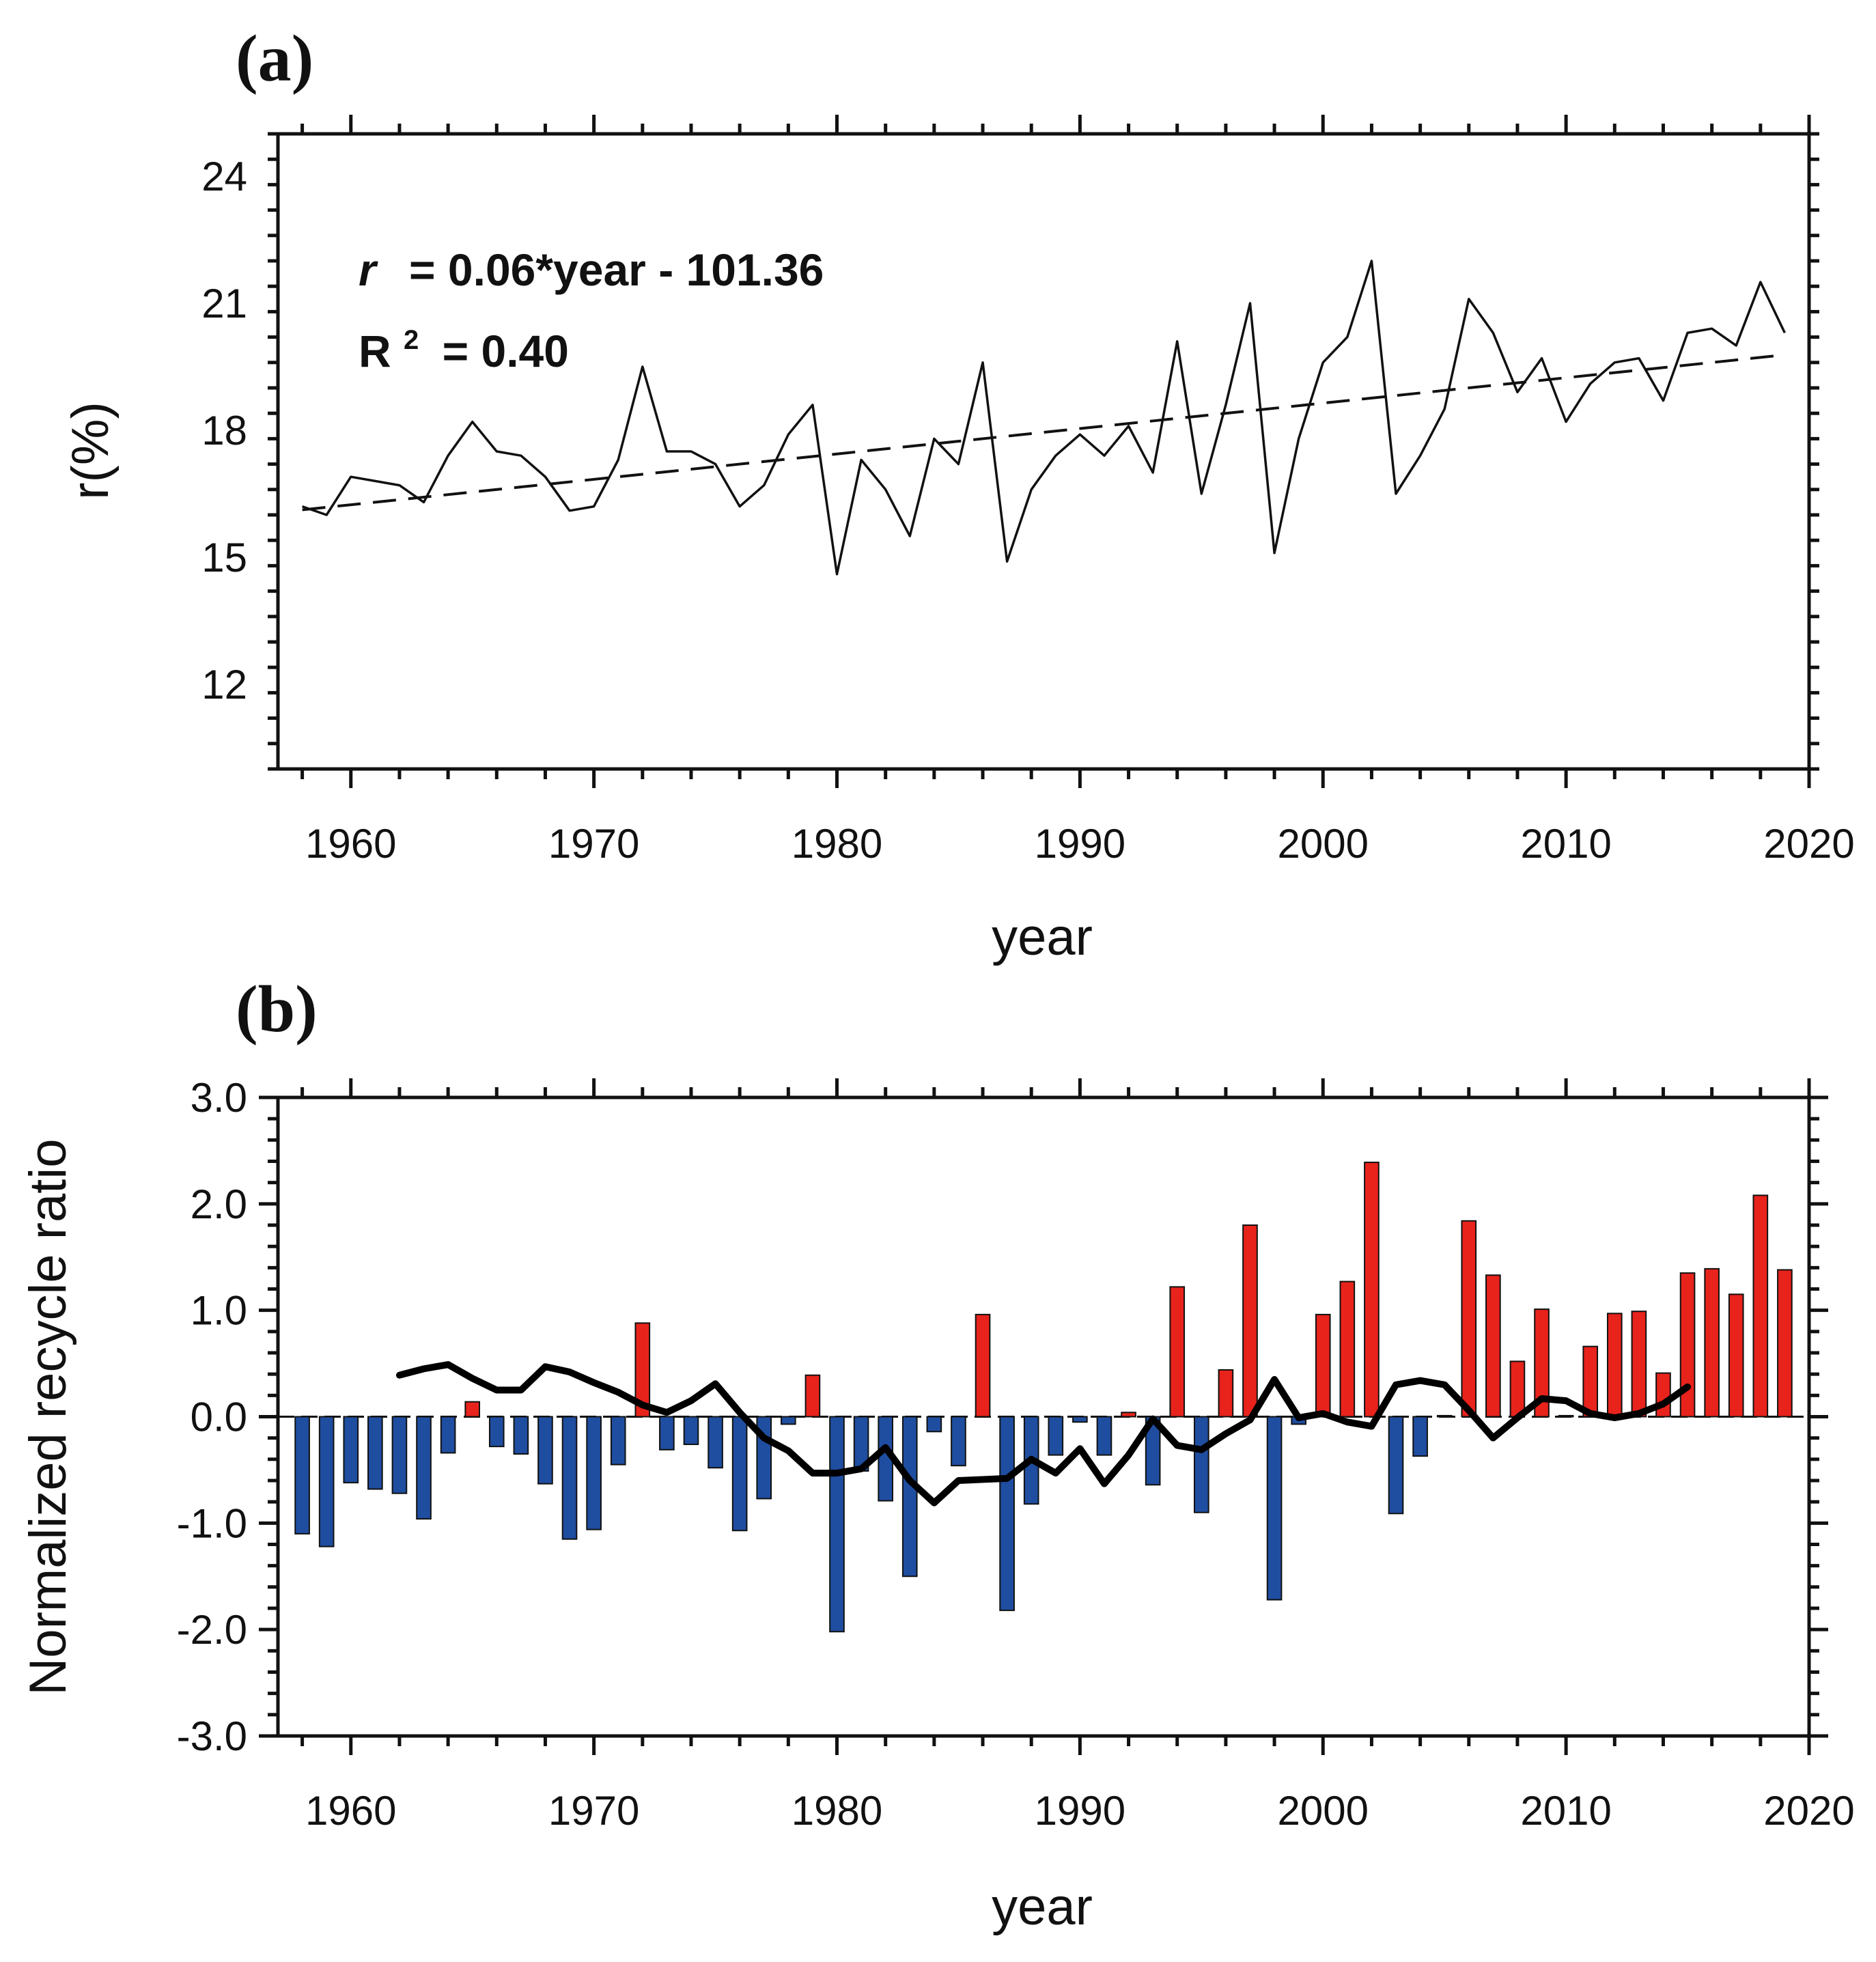  Describe the element at coordinates (506, 351) in the screenshot. I see `r-squared-value: = 0.40` at that location.